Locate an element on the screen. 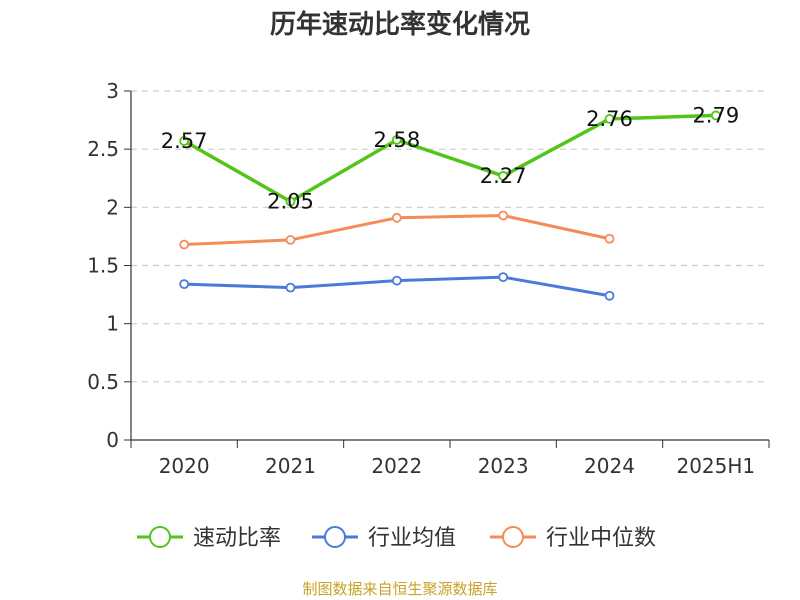 The image size is (800, 600). legend-item-0: 速动比率 is located at coordinates (209, 538).